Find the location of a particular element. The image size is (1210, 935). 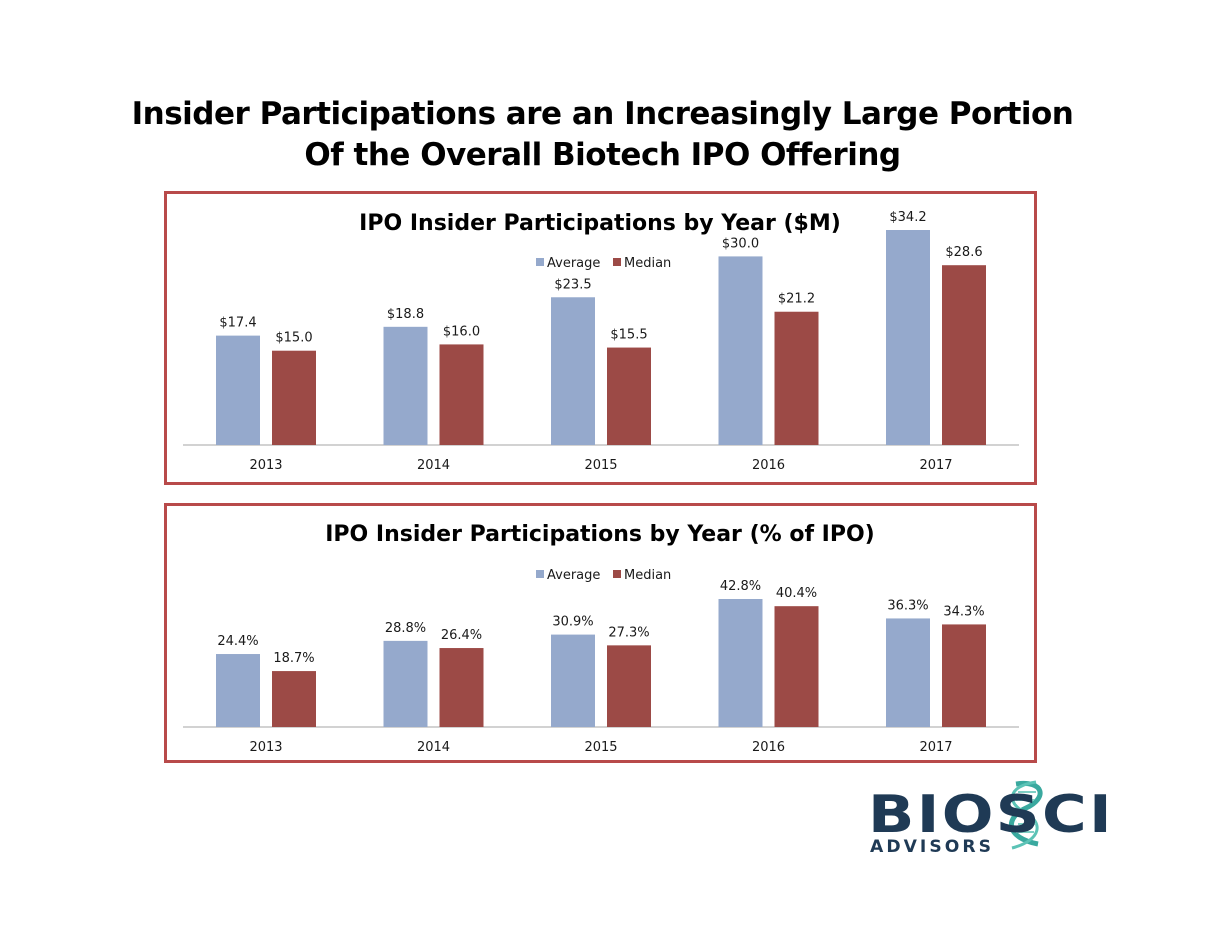

chart-2-data-label-average-2013: 24.4% is located at coordinates (237, 641).